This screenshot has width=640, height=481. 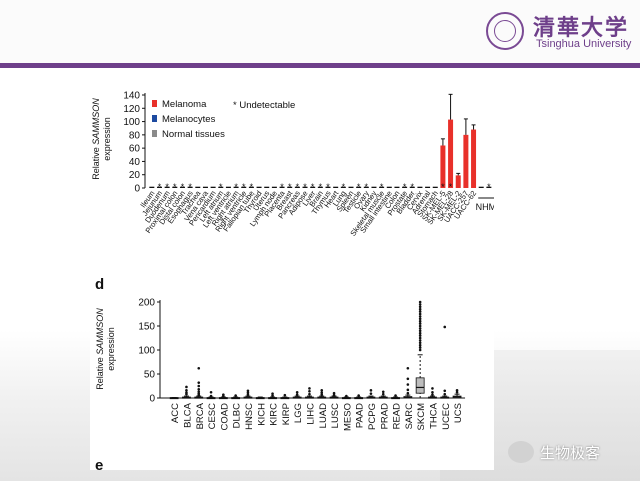 I want to click on x-category-label: THCA, so click(x=433, y=415).